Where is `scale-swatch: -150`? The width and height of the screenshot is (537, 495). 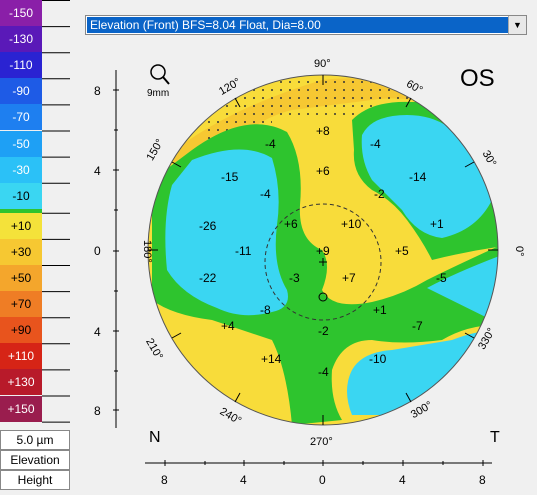 scale-swatch: -150 is located at coordinates (21, 13).